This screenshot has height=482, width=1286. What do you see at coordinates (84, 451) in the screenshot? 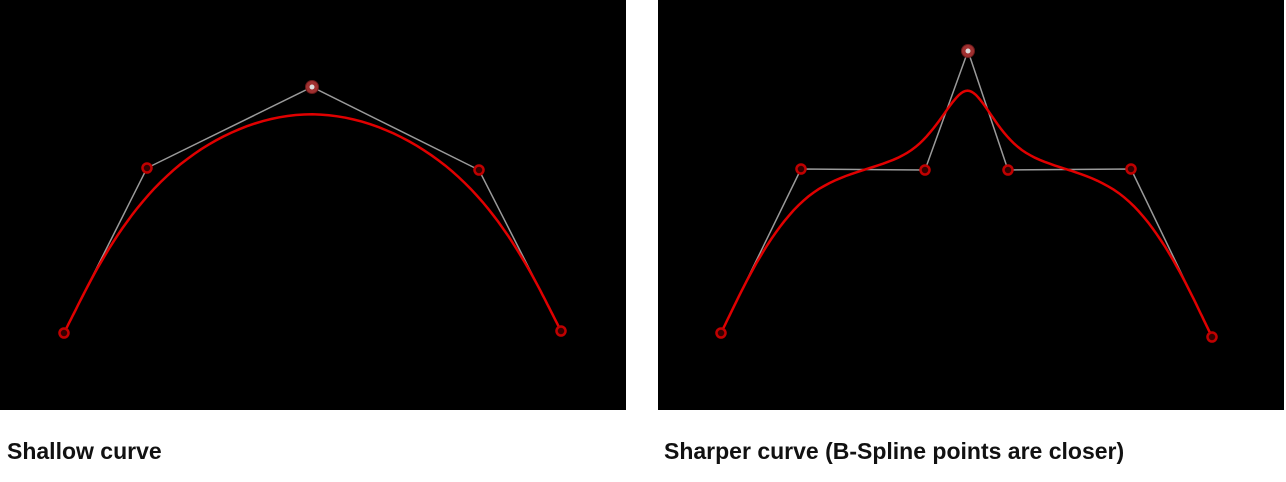
I see `shallow-curve-caption: Shallow curve` at bounding box center [84, 451].